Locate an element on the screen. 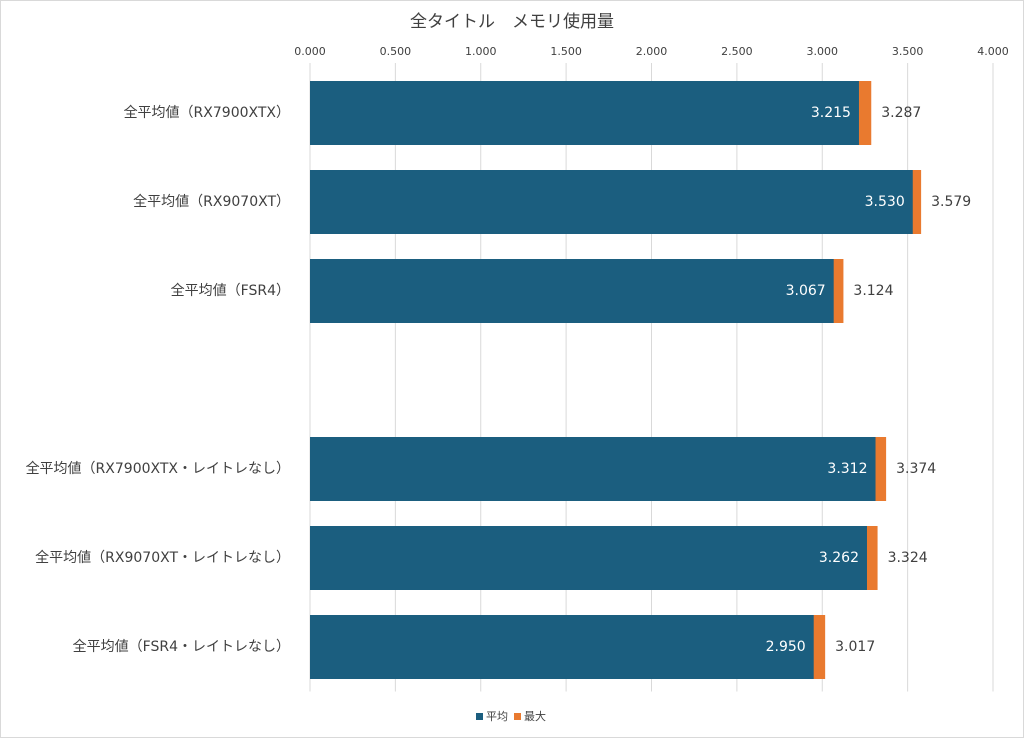  x-tick-label: 0.000 is located at coordinates (310, 51).